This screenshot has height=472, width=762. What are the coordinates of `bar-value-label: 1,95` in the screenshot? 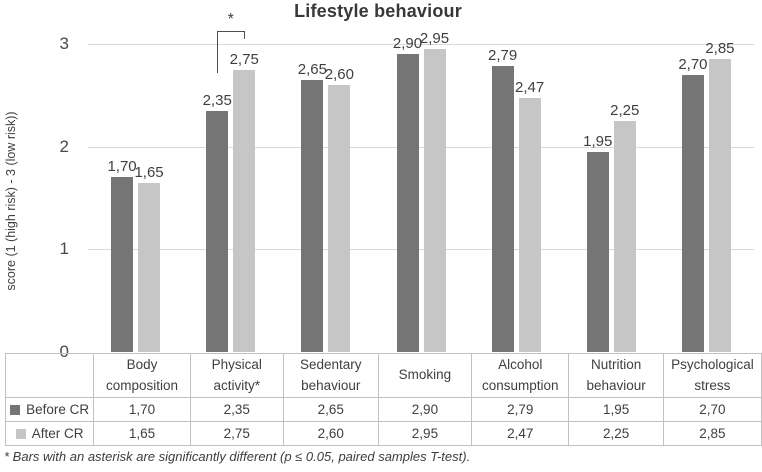 It's located at (598, 141).